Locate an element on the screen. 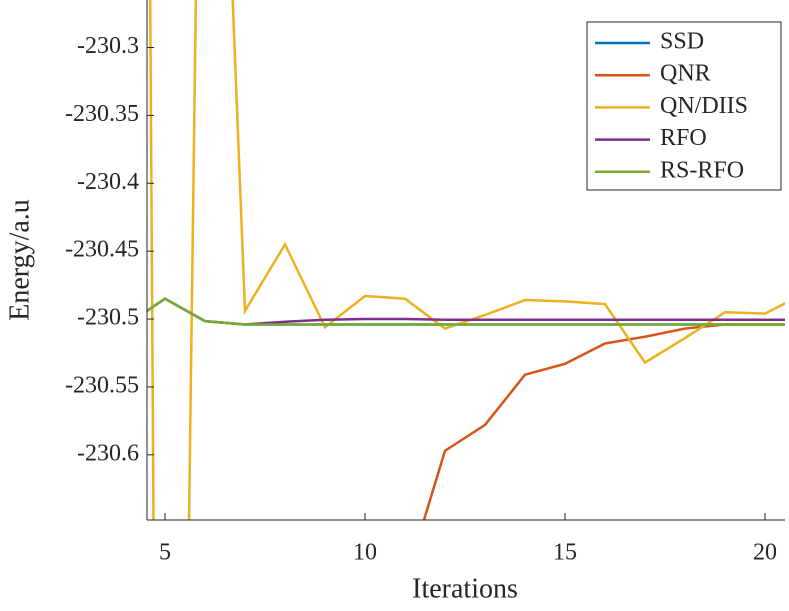 This screenshot has height=611, width=789. x-tick-label: 15 is located at coordinates (565, 553).